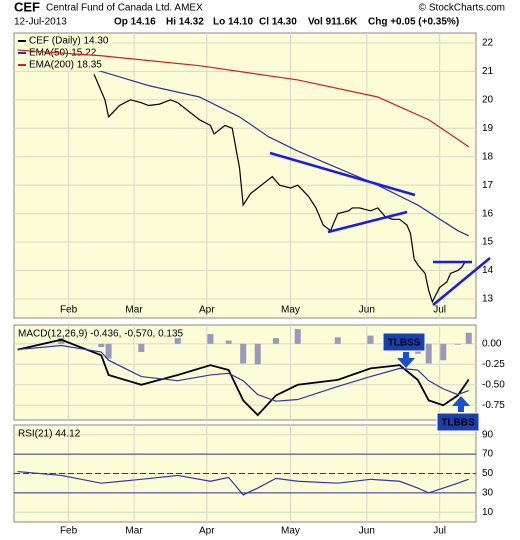 This screenshot has height=540, width=520. Describe the element at coordinates (40, 22) in the screenshot. I see `date: 12-Jul-2013` at that location.